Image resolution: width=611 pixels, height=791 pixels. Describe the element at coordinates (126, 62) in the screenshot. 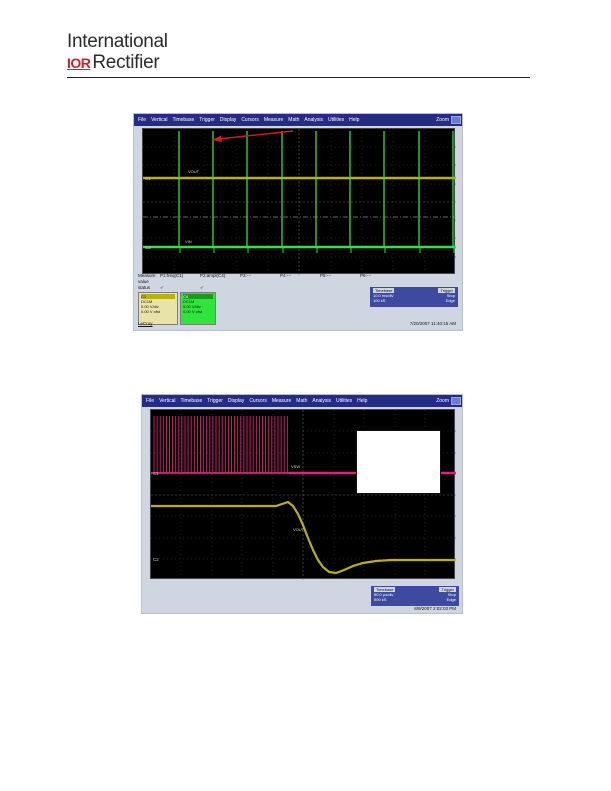

I see `logo-text-rectifier: Rectifier` at that location.